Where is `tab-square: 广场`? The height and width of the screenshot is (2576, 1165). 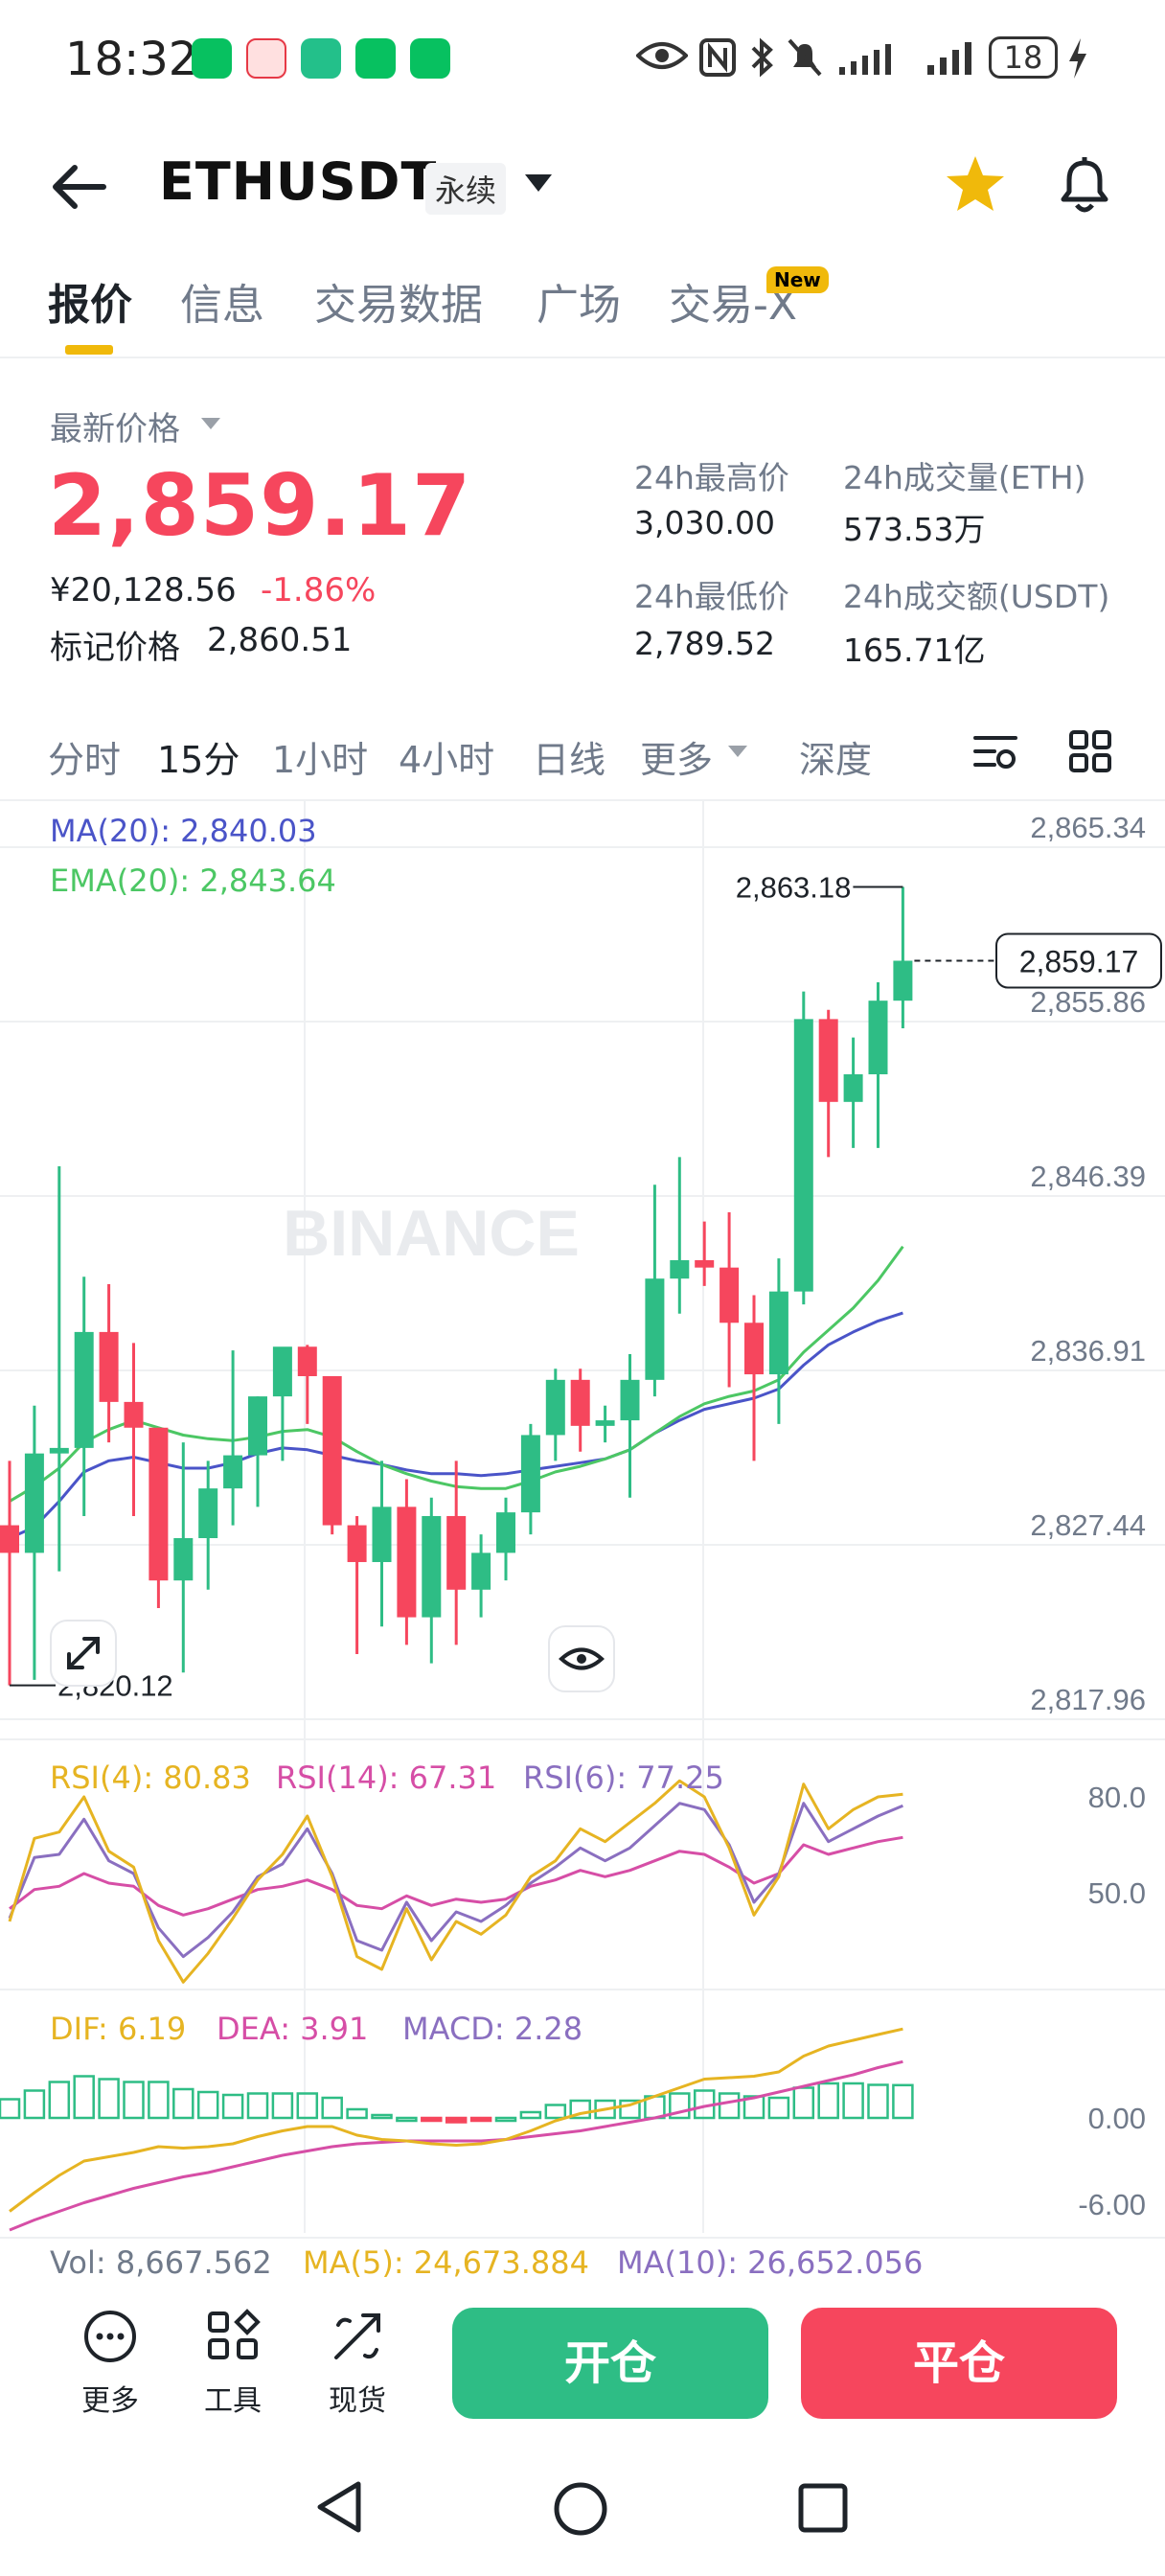
tab-square: 广场 is located at coordinates (579, 305).